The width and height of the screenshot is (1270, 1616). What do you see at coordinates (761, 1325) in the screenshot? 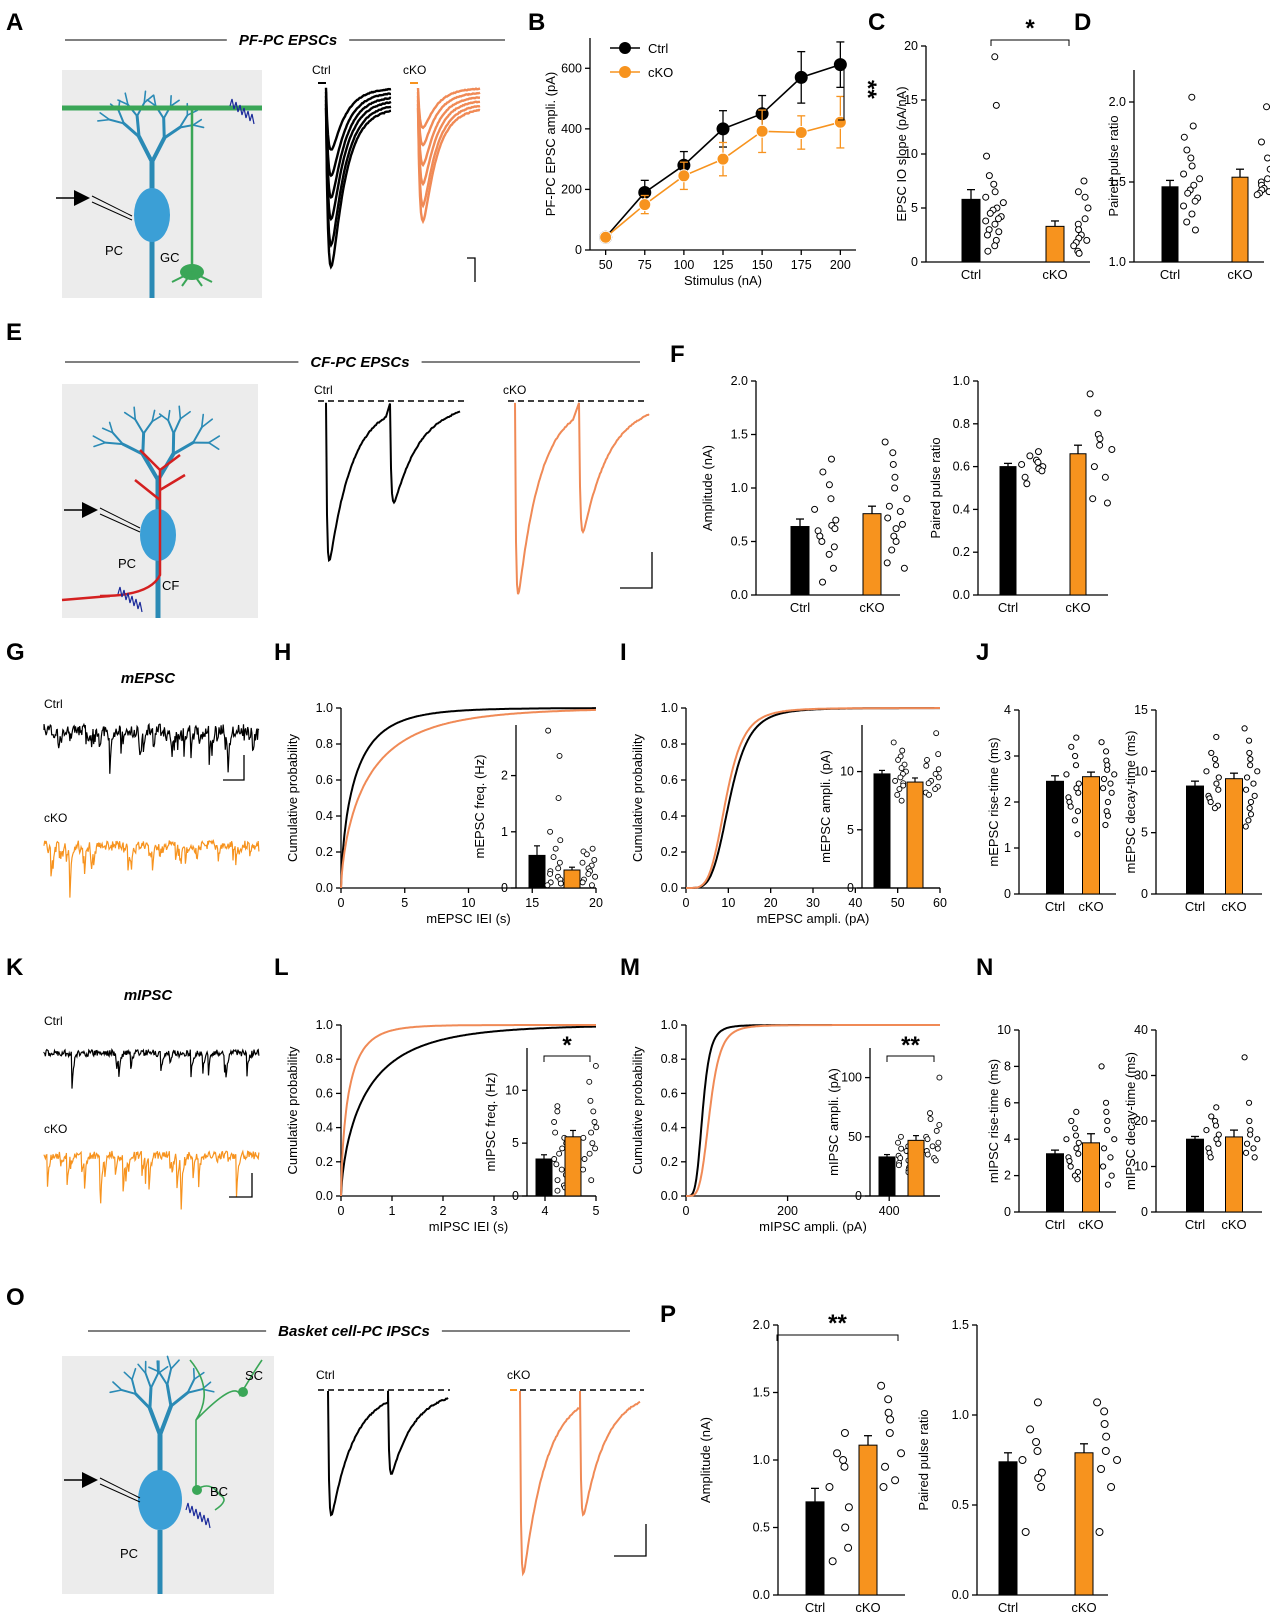
I see `P1-y-tick-label: 2.0` at bounding box center [761, 1325].